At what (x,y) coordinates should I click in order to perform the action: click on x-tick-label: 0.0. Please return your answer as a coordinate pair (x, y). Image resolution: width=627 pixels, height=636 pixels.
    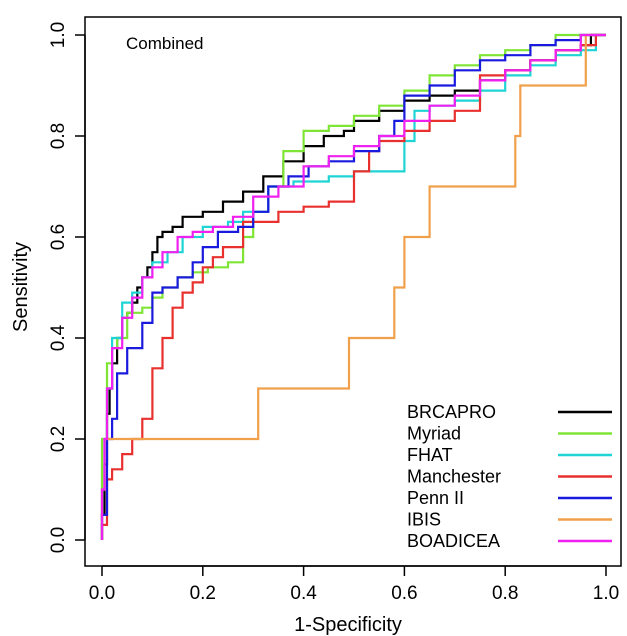
    Looking at the image, I should click on (102, 593).